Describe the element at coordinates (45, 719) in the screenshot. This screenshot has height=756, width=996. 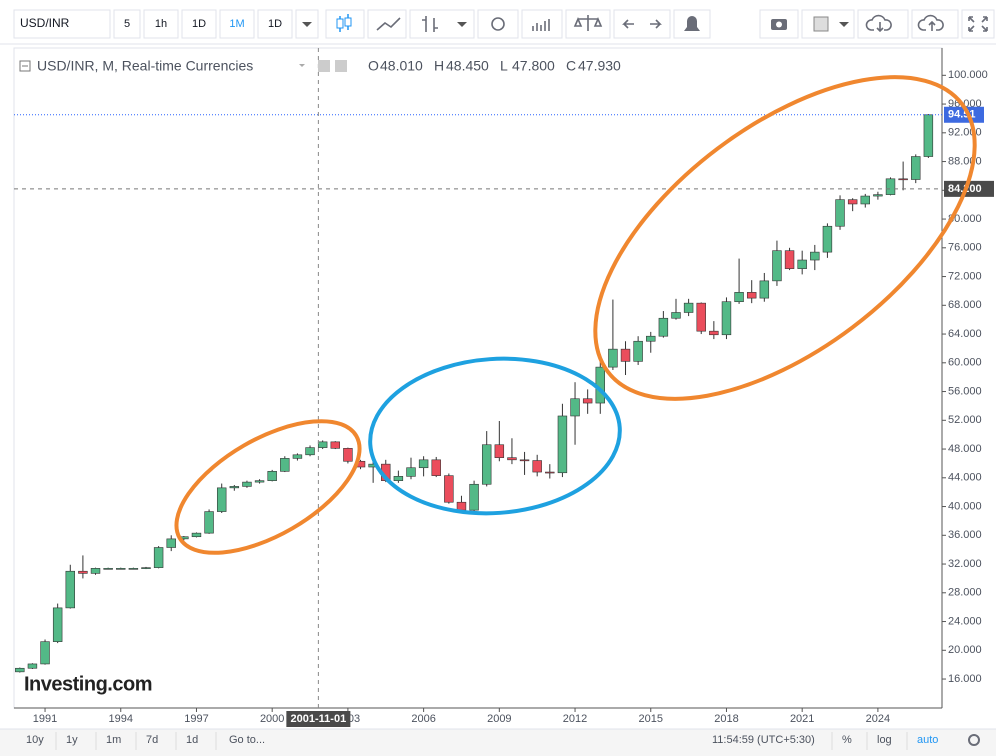
I see `x-tick-label: 1991` at that location.